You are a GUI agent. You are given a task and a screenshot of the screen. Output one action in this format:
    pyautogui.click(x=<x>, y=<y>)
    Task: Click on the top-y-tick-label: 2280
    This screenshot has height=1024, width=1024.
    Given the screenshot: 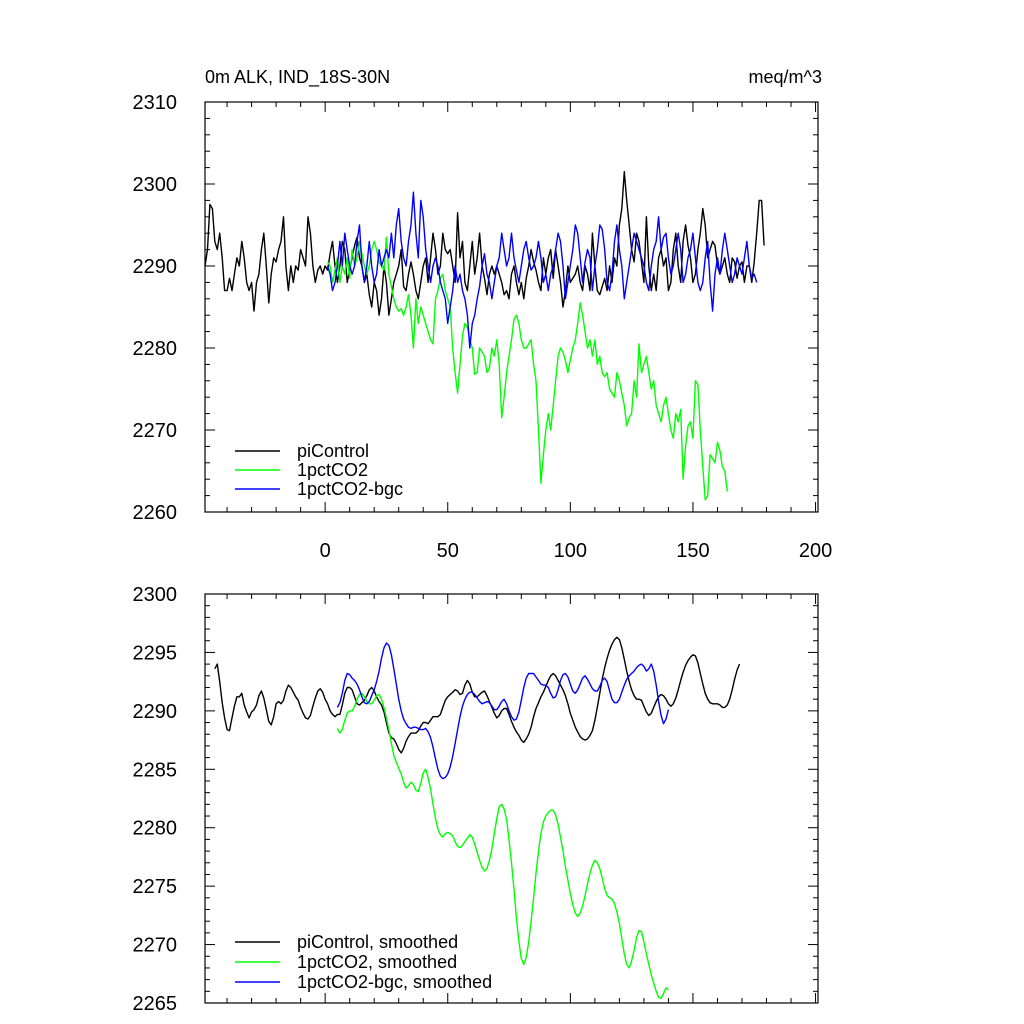 What is the action you would take?
    pyautogui.click(x=155, y=349)
    